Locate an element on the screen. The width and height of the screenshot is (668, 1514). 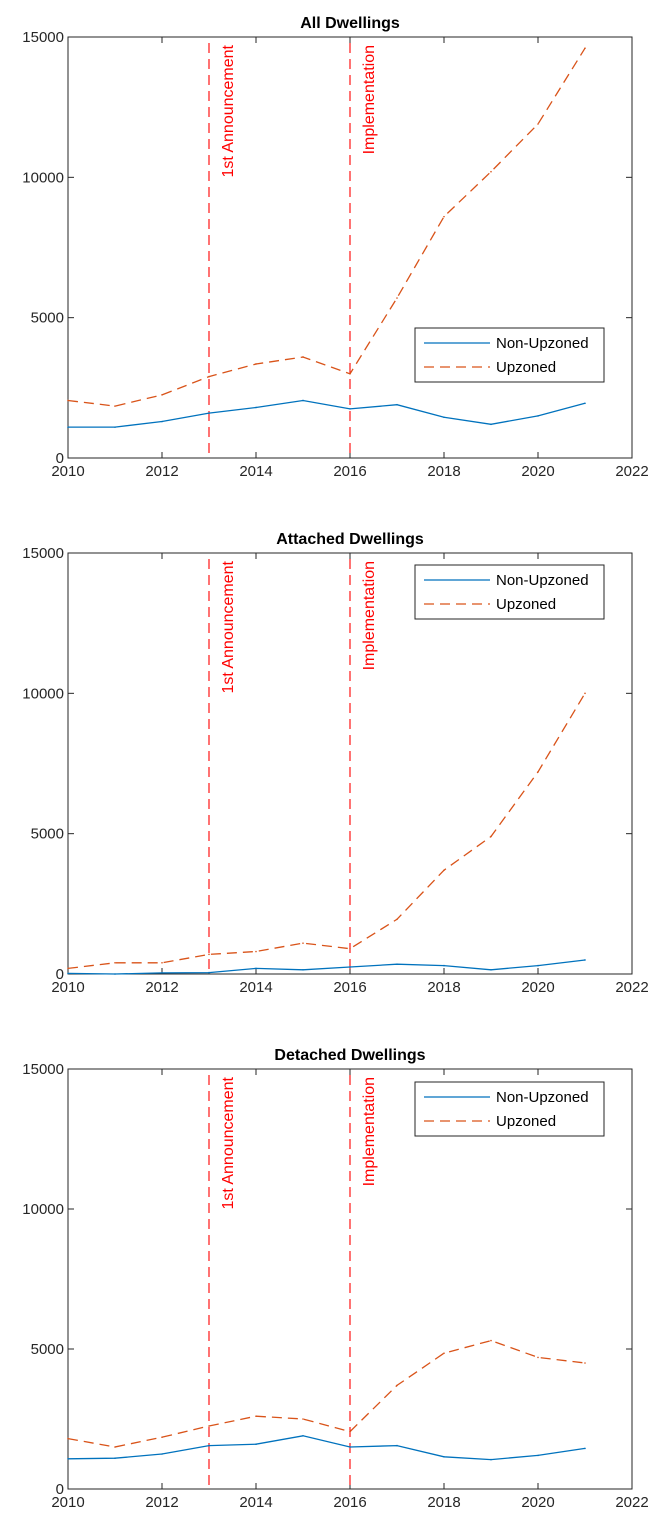
chart-title: All Dwellings is located at coordinates (350, 23).